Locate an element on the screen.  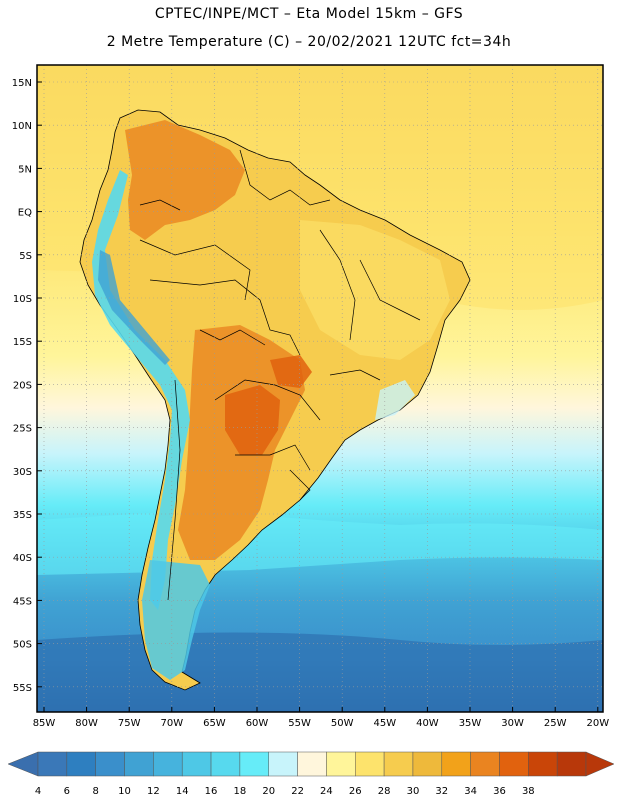
legend-value: 16 is located at coordinates (211, 791).